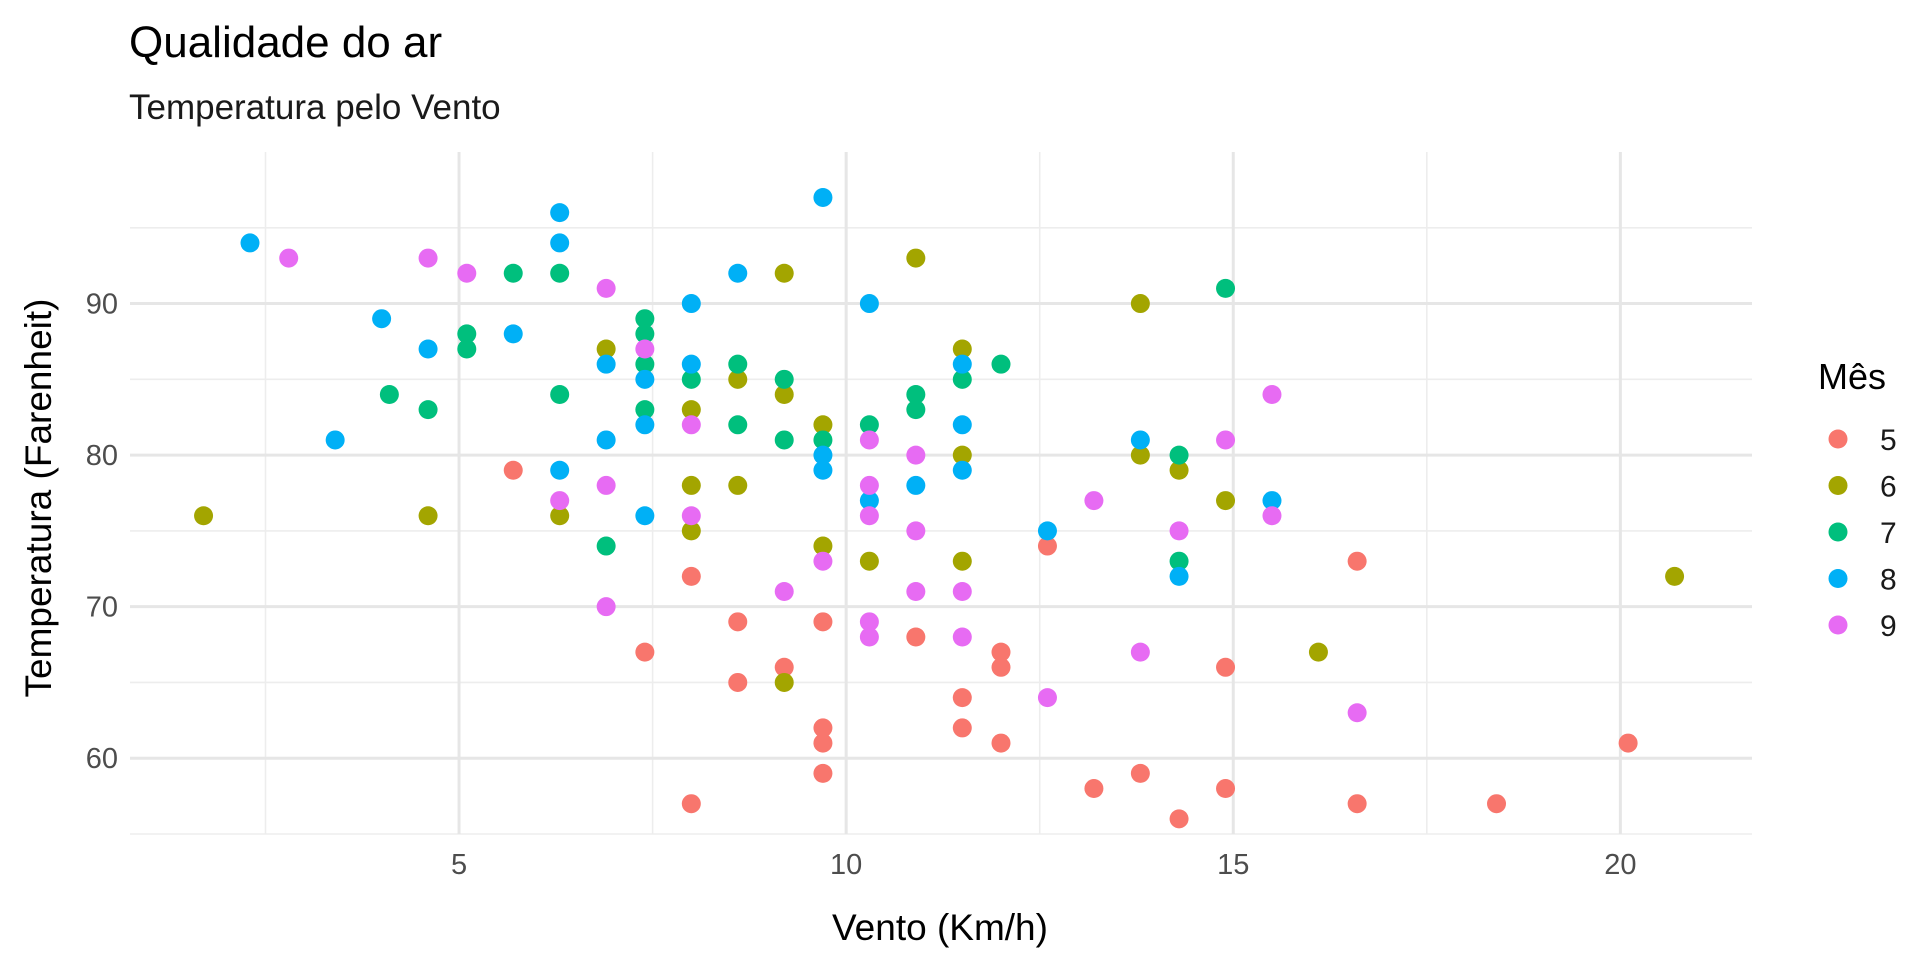 The image size is (1920, 960). What do you see at coordinates (38, 498) in the screenshot?
I see `y-axis-title: Temperatura (Farenheit)` at bounding box center [38, 498].